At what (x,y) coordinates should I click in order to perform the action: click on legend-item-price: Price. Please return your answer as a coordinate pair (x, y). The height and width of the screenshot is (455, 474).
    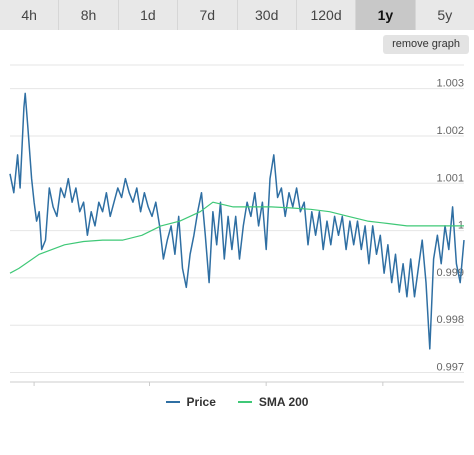
    Looking at the image, I should click on (190, 402).